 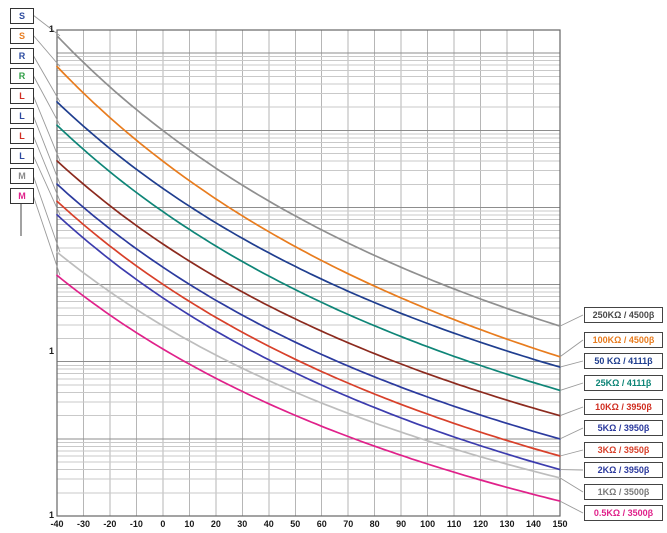 I want to click on x-tick-label: 0, so click(x=163, y=524).